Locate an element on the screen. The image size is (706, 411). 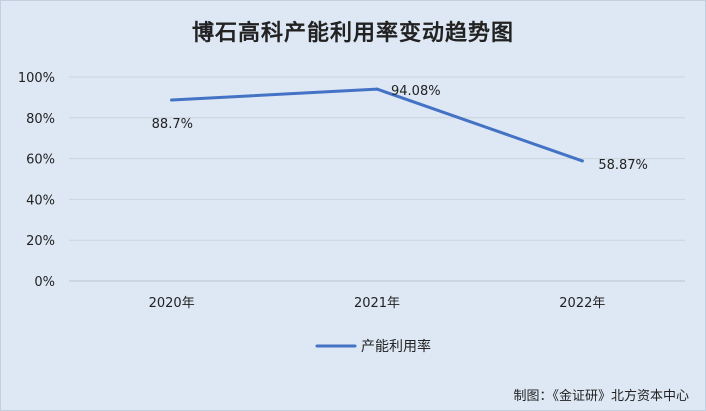
x-tick-label: 2021年 is located at coordinates (377, 303).